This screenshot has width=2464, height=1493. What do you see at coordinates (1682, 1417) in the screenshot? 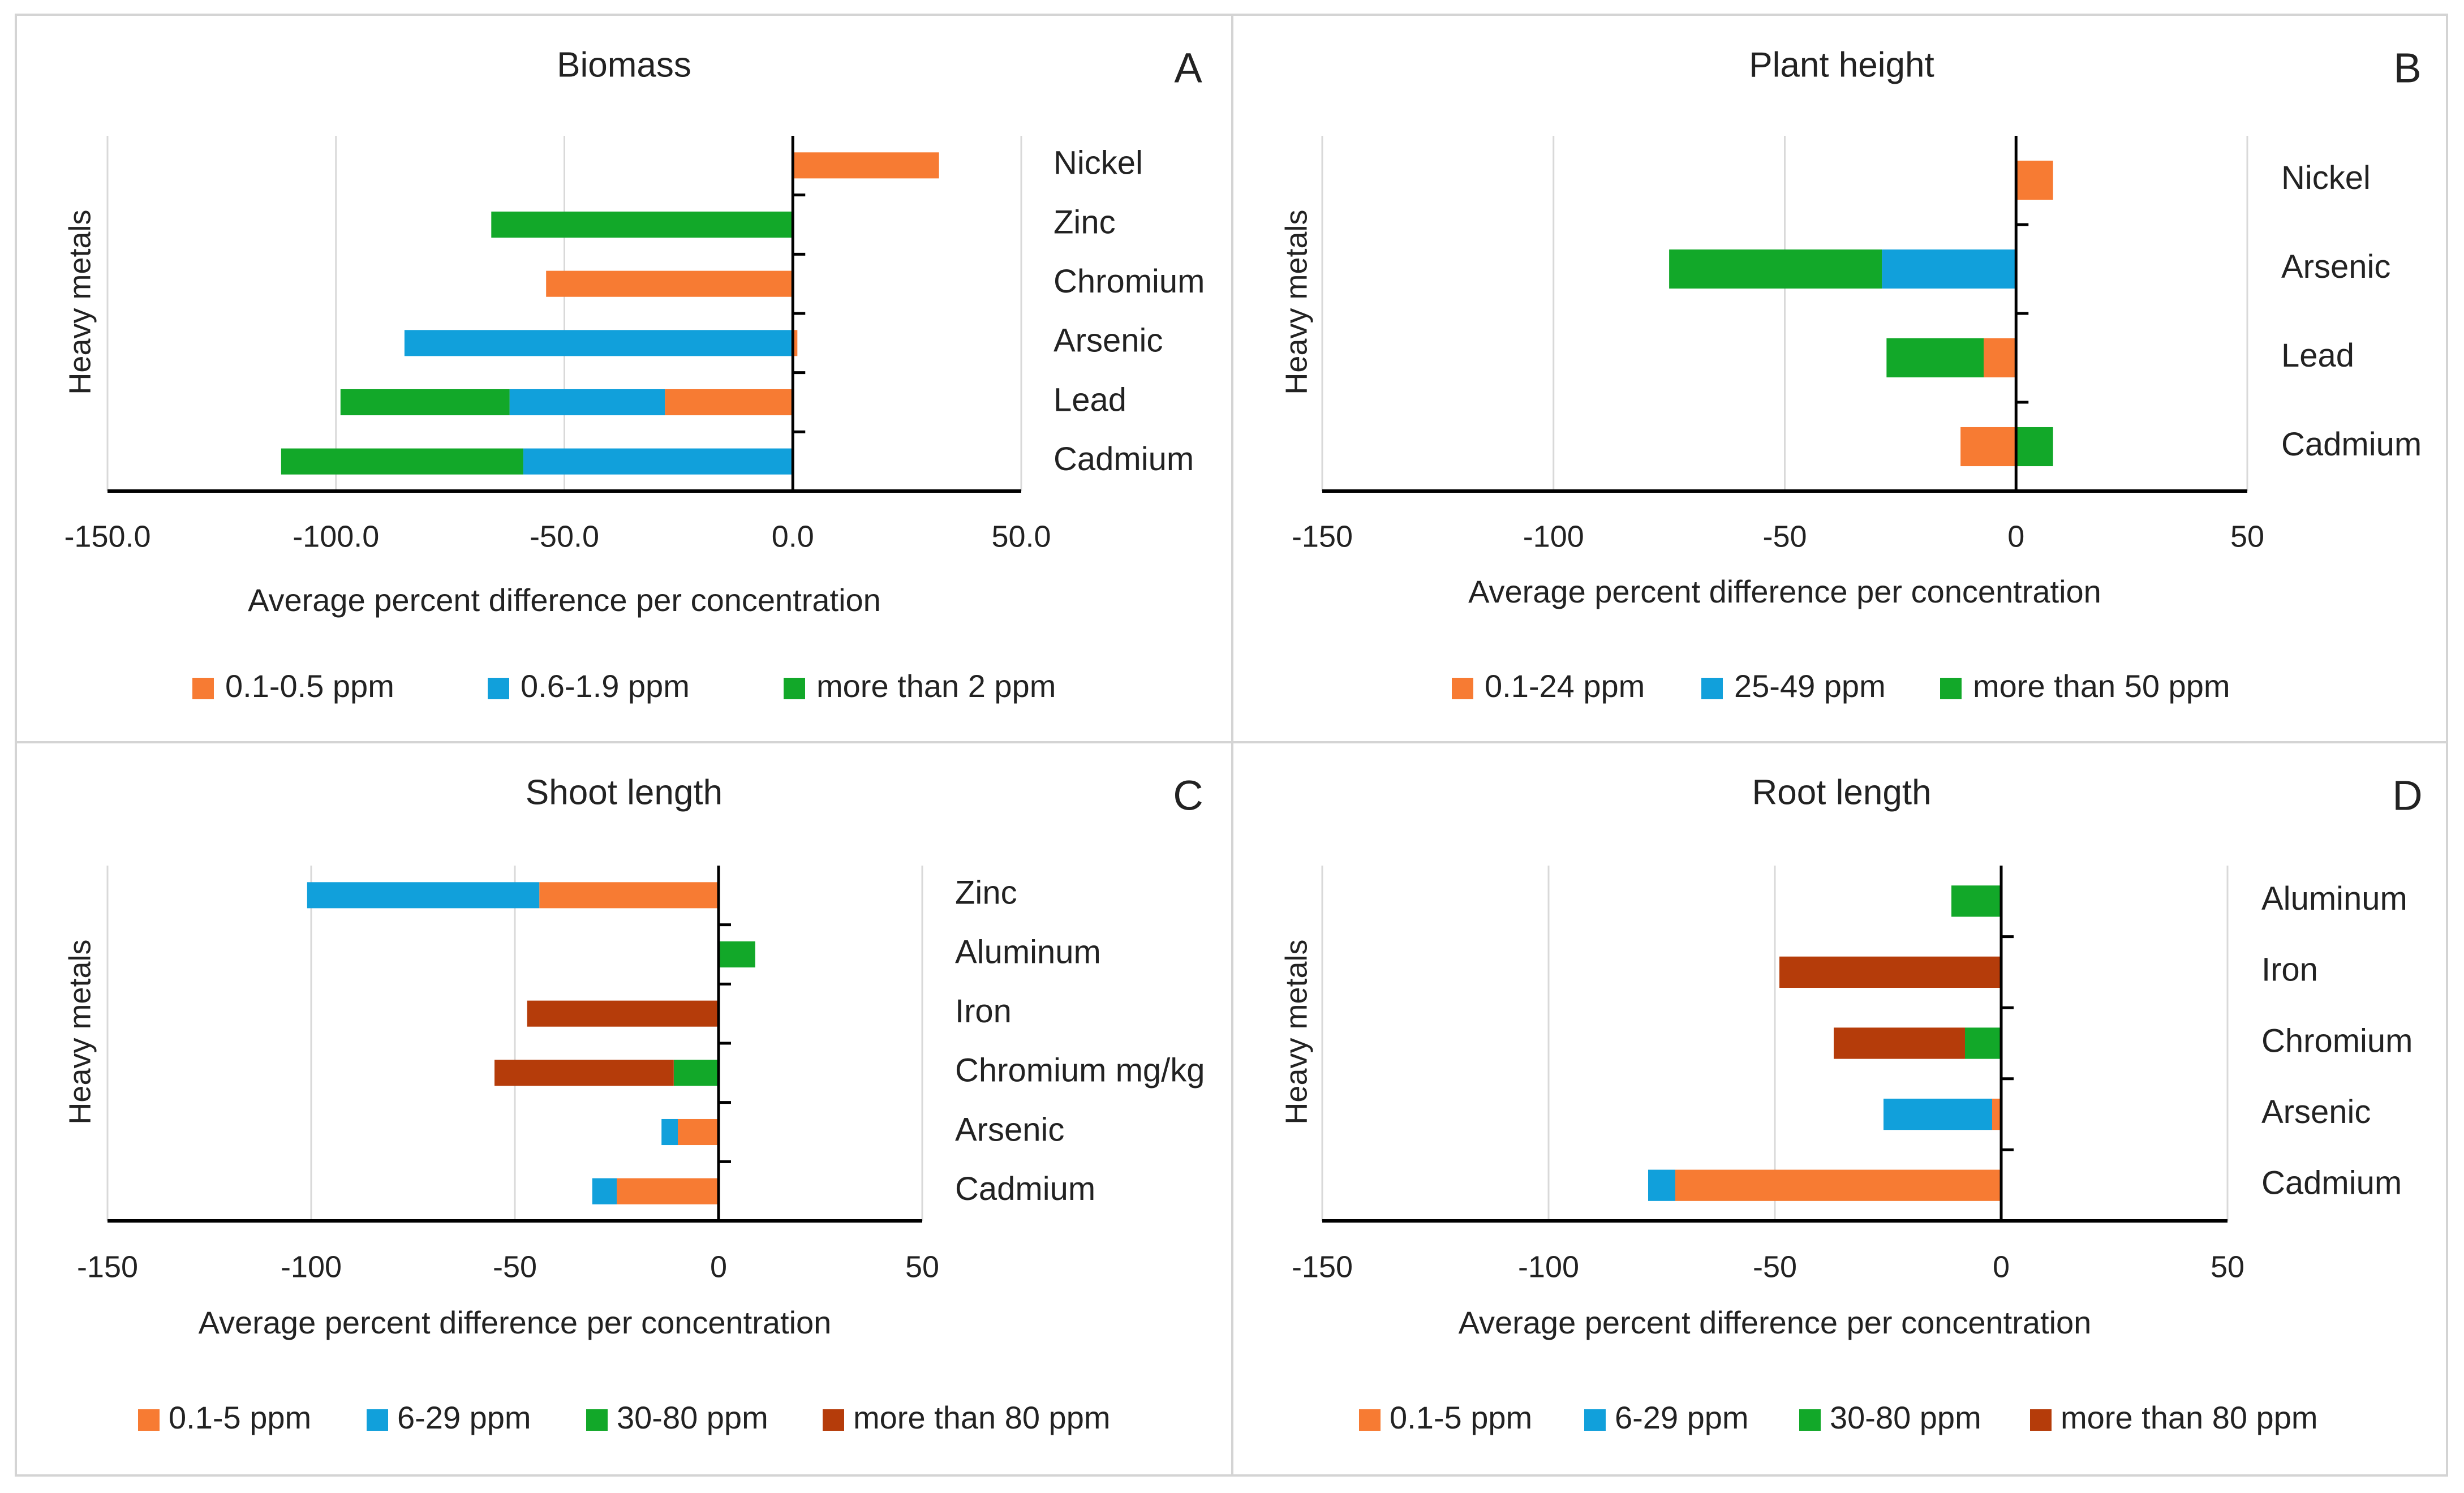
I see `legend-label: 6-29 ppm` at bounding box center [1682, 1417].